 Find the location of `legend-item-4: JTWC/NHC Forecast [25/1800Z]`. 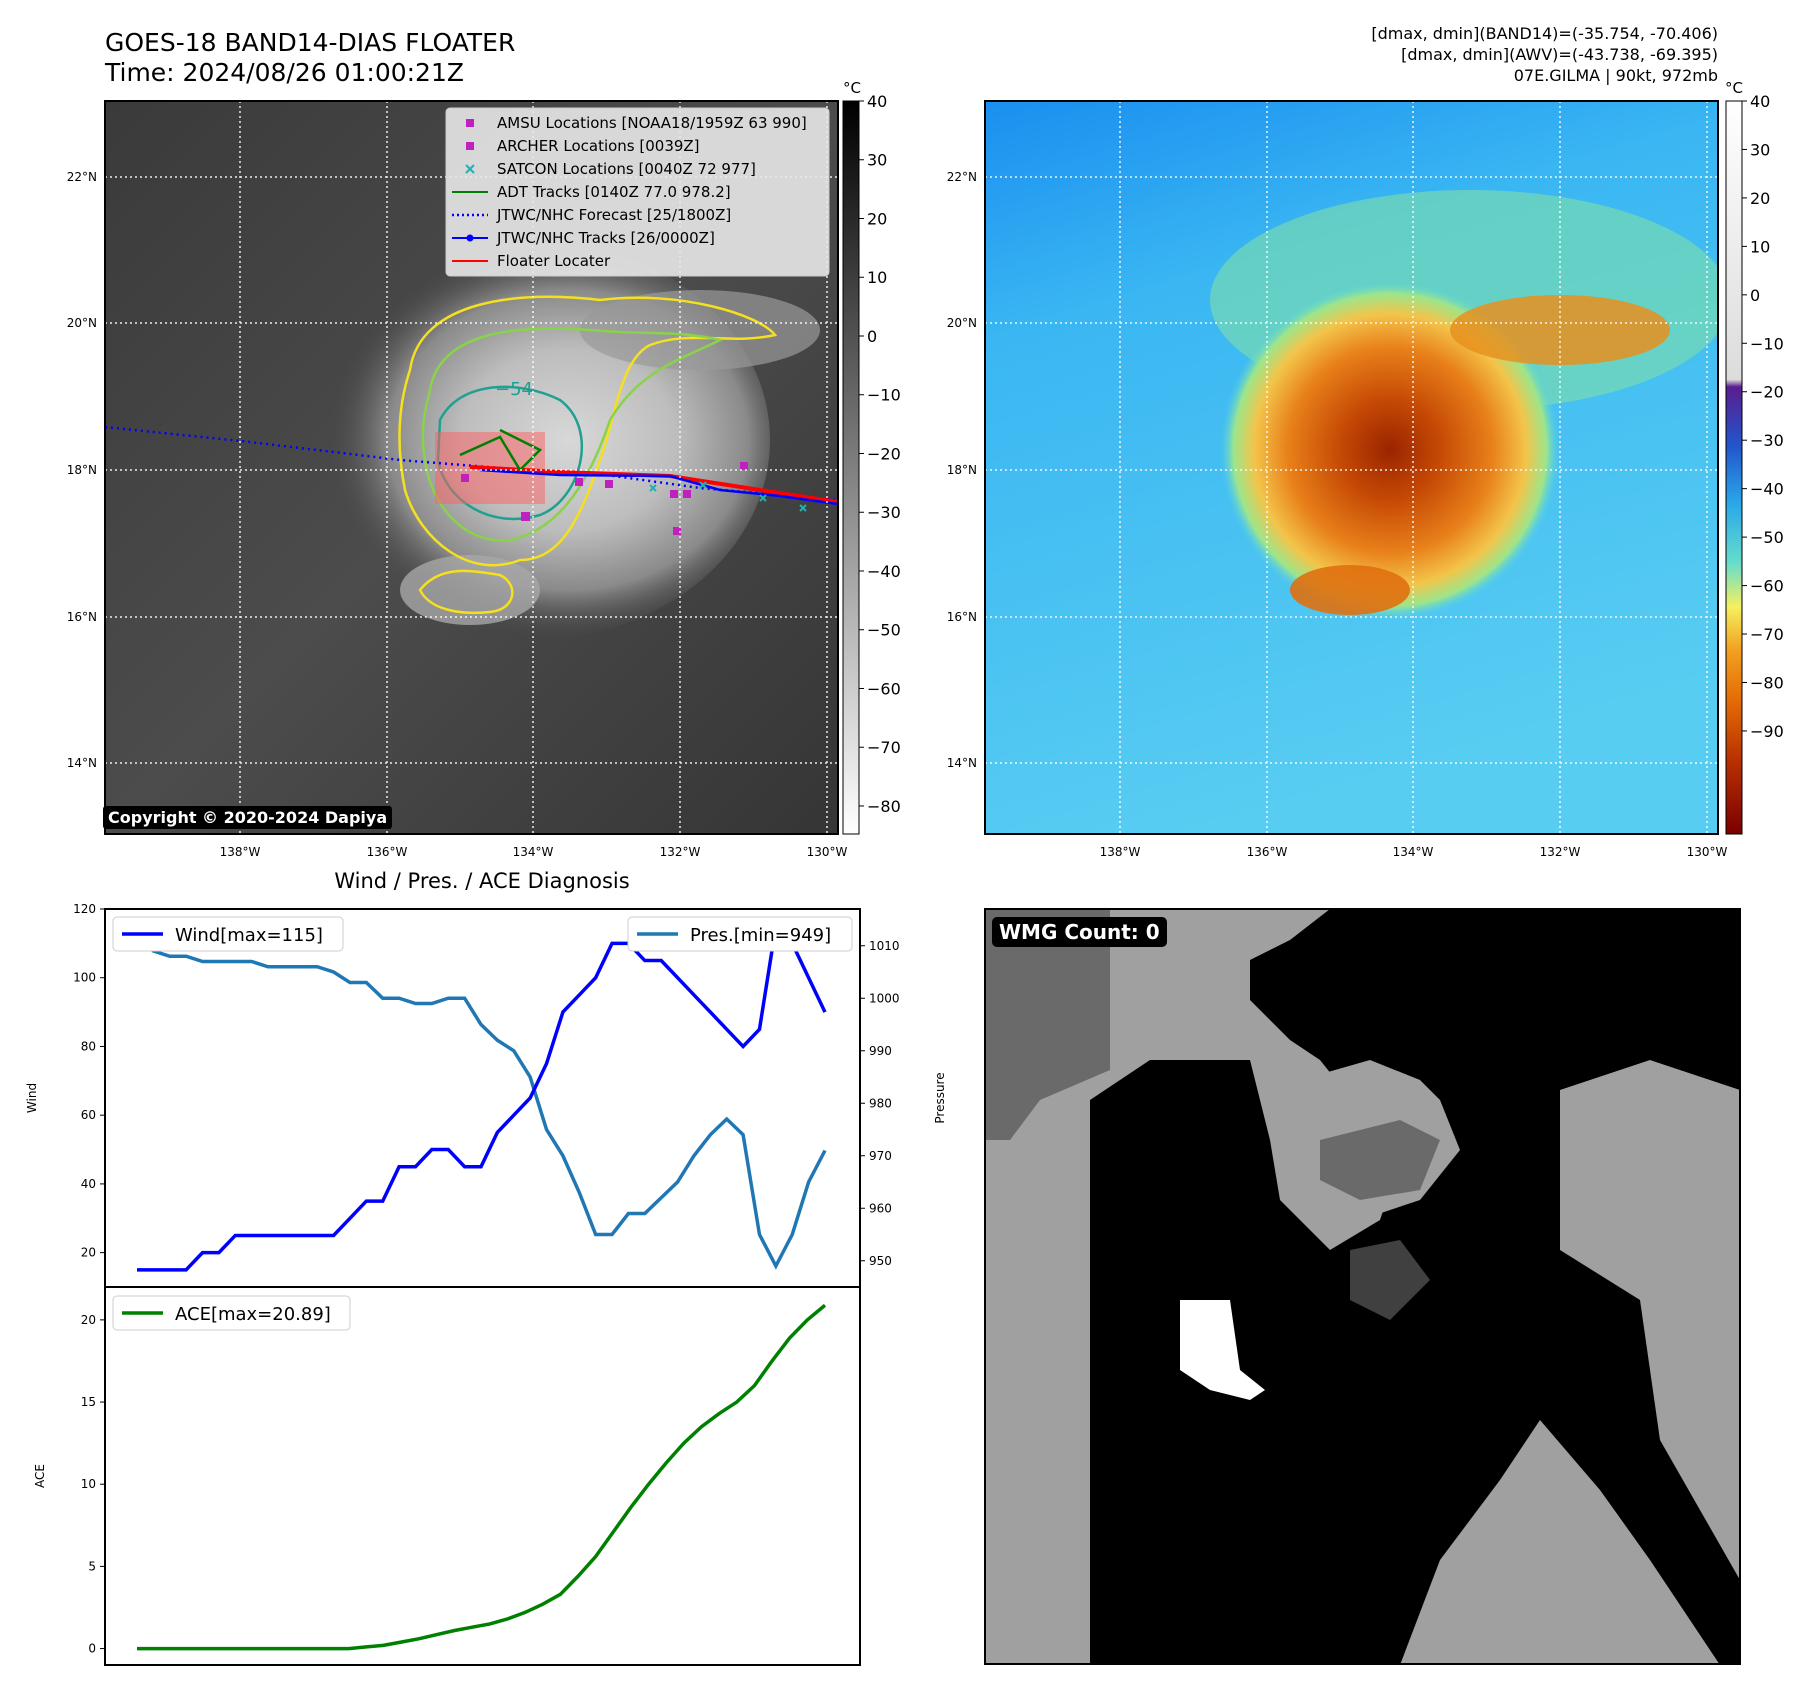

legend-item-4: JTWC/NHC Forecast [25/1800Z] is located at coordinates (591, 215).